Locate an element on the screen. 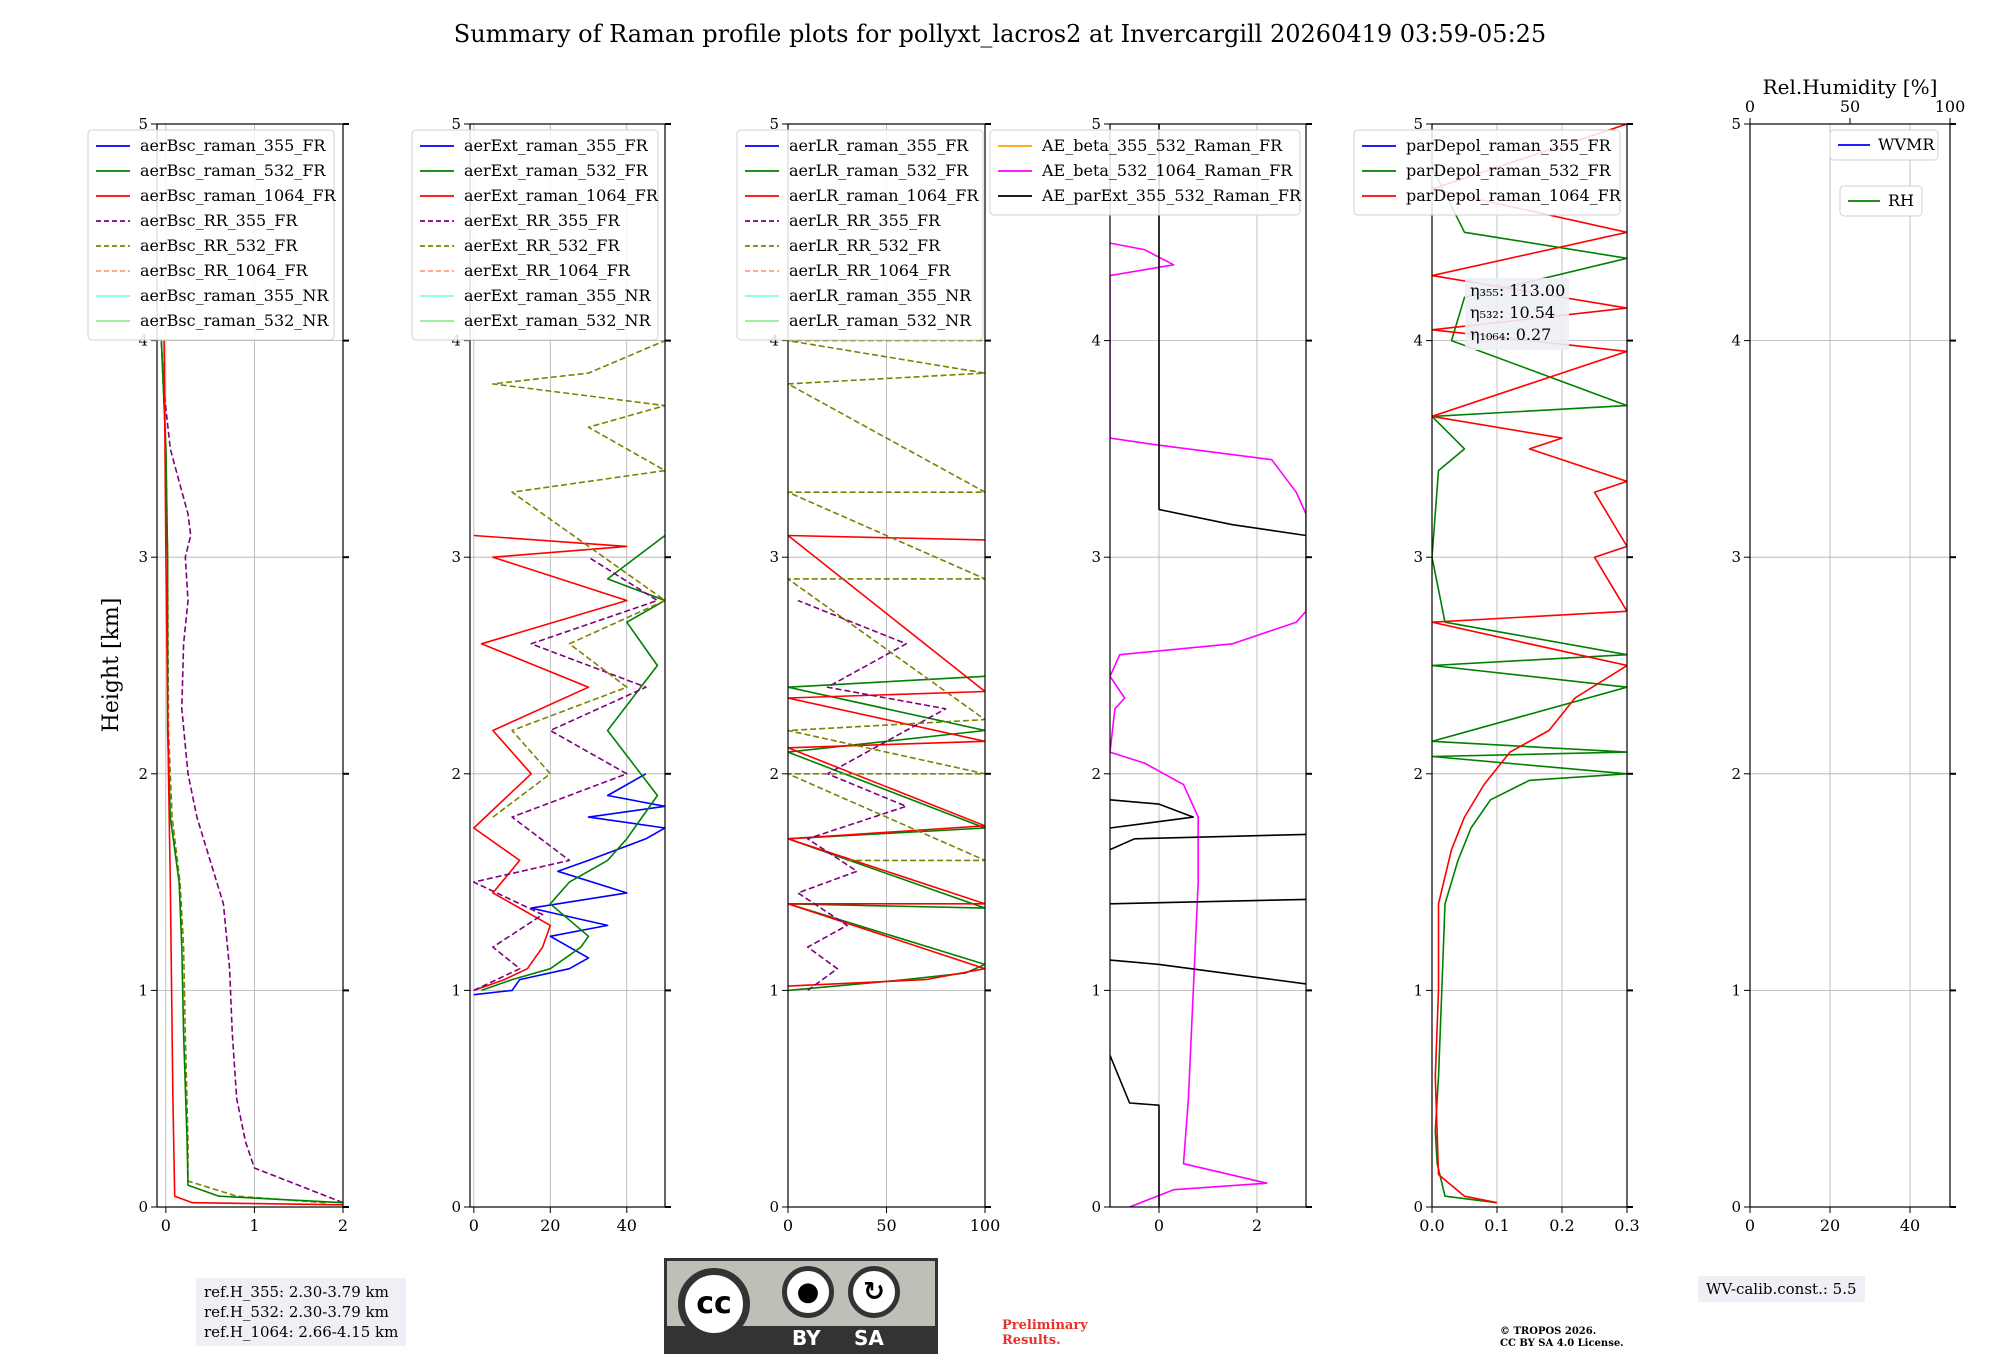  license-by-label: BY is located at coordinates (806, 1338).